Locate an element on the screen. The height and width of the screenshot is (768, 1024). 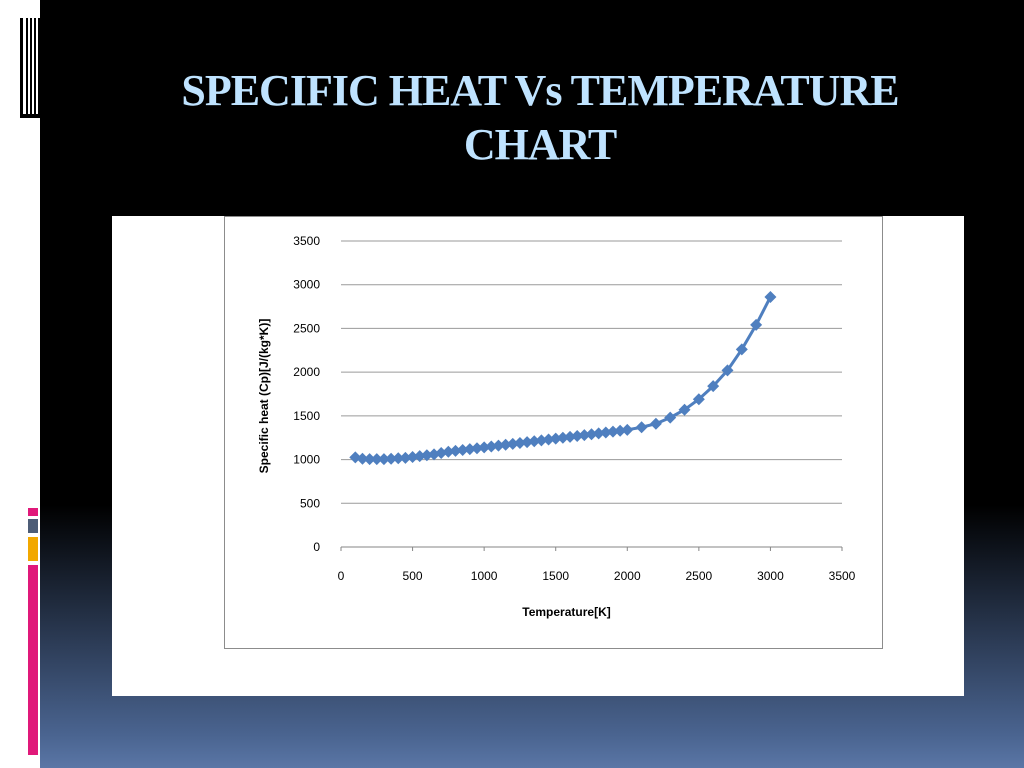
y-tick-label: 500 is located at coordinates (310, 503).